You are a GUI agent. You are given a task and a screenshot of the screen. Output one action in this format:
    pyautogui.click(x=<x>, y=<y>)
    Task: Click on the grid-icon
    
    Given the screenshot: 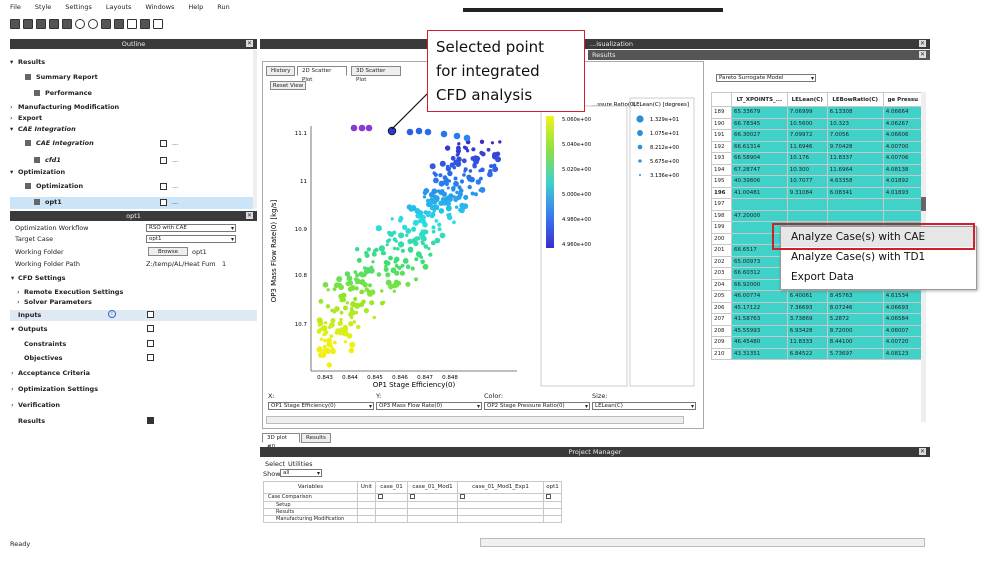 What is the action you would take?
    pyautogui.click(x=106, y=24)
    